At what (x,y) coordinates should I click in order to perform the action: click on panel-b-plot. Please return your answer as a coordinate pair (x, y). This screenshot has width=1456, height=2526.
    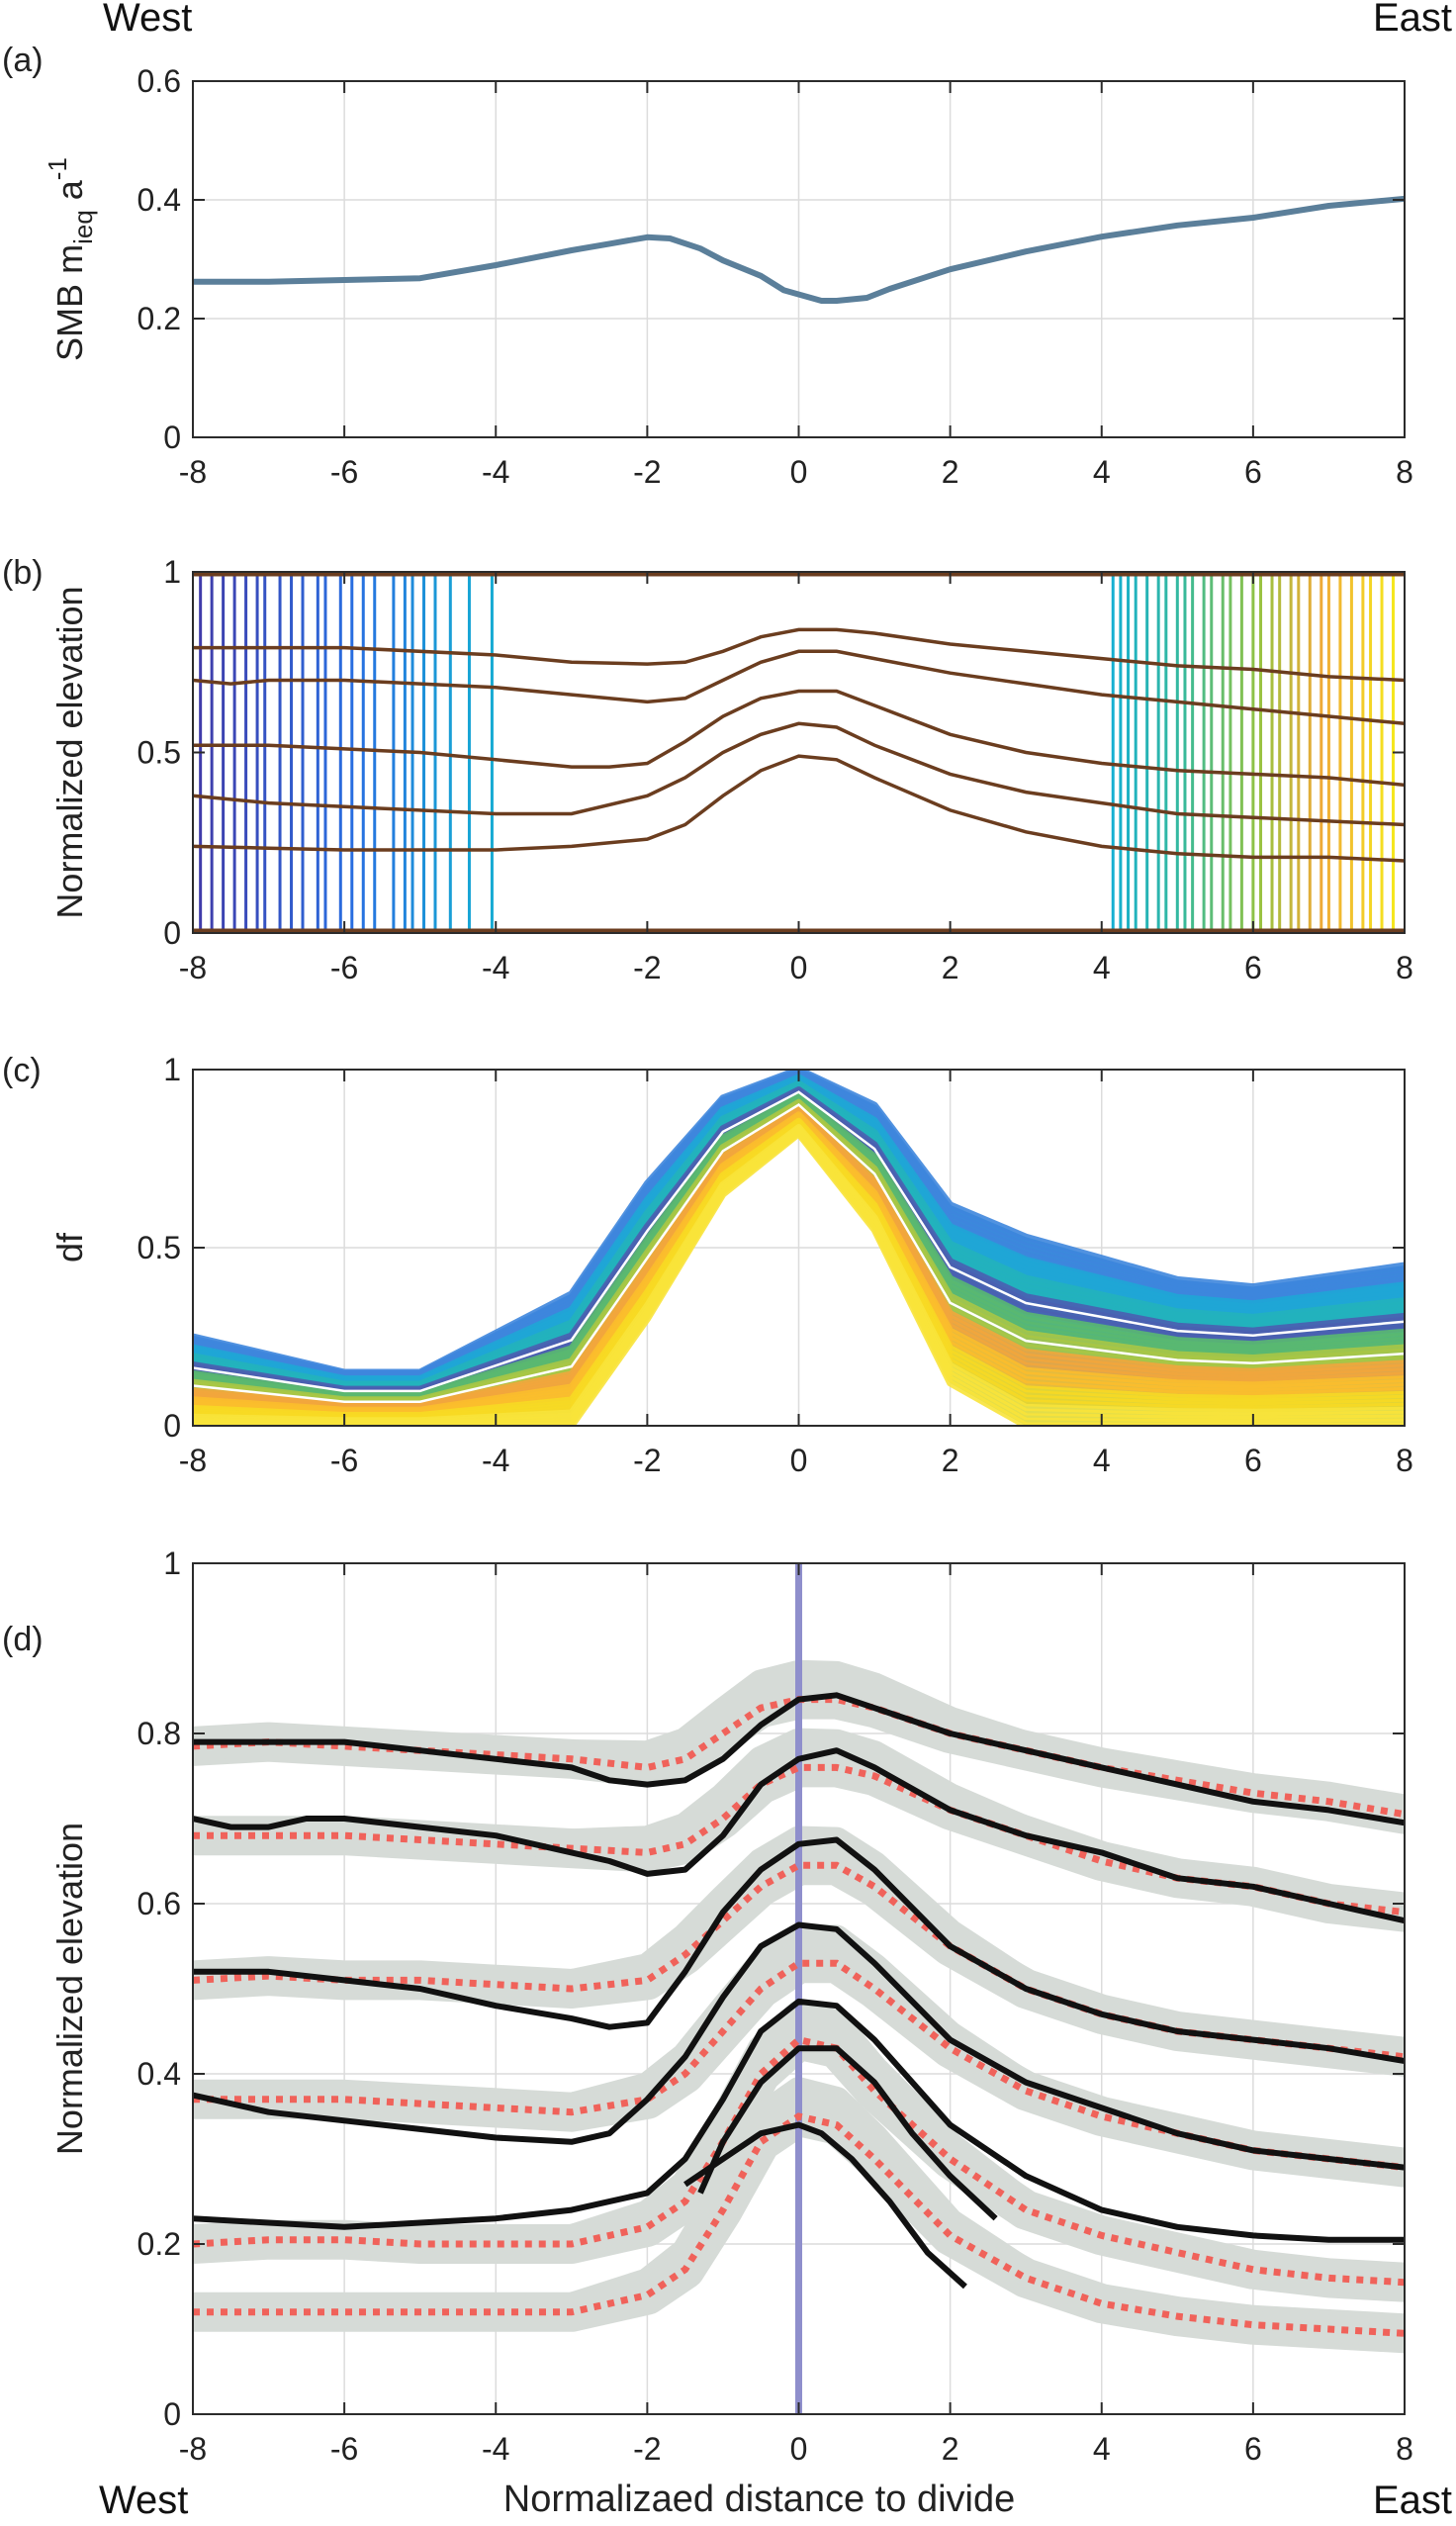
    Looking at the image, I should click on (799, 752).